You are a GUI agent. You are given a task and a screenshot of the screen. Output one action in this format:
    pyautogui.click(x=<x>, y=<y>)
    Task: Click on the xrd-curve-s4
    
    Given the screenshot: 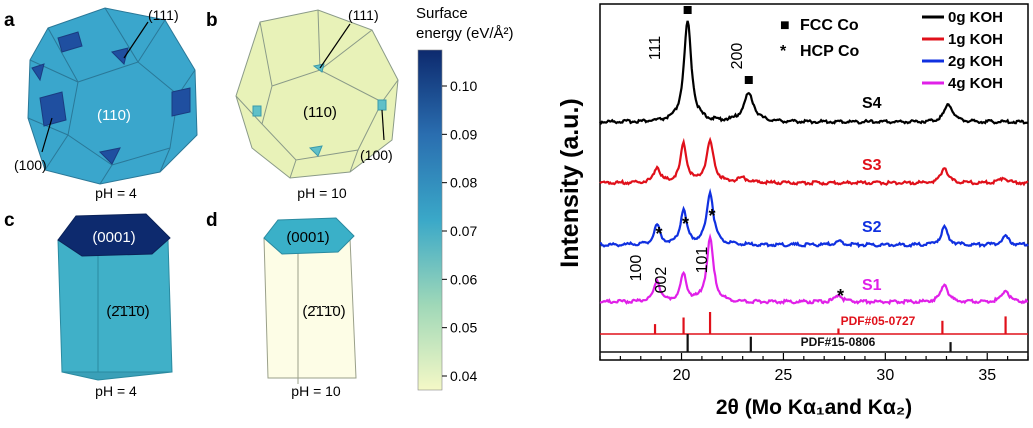 What is the action you would take?
    pyautogui.click(x=814, y=73)
    